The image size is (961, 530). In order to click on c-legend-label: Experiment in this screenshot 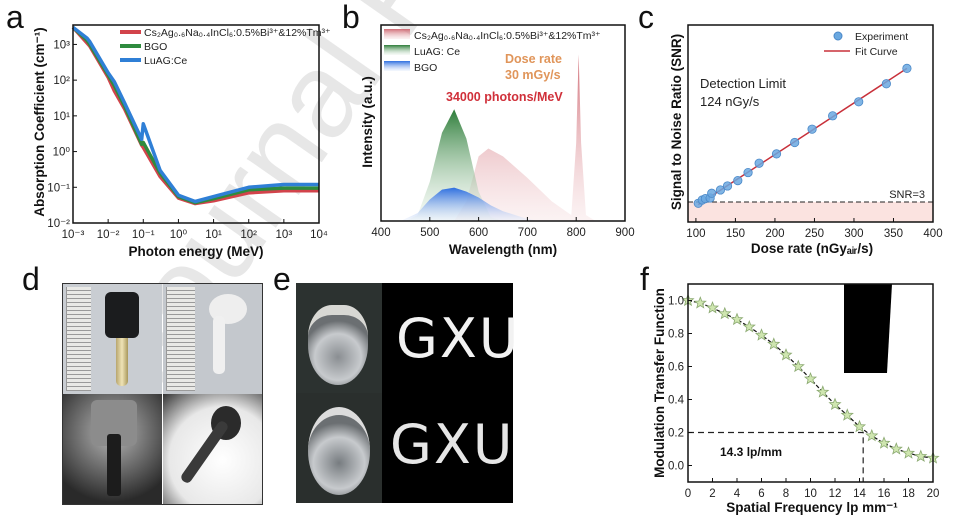, I will do `click(881, 37)`.